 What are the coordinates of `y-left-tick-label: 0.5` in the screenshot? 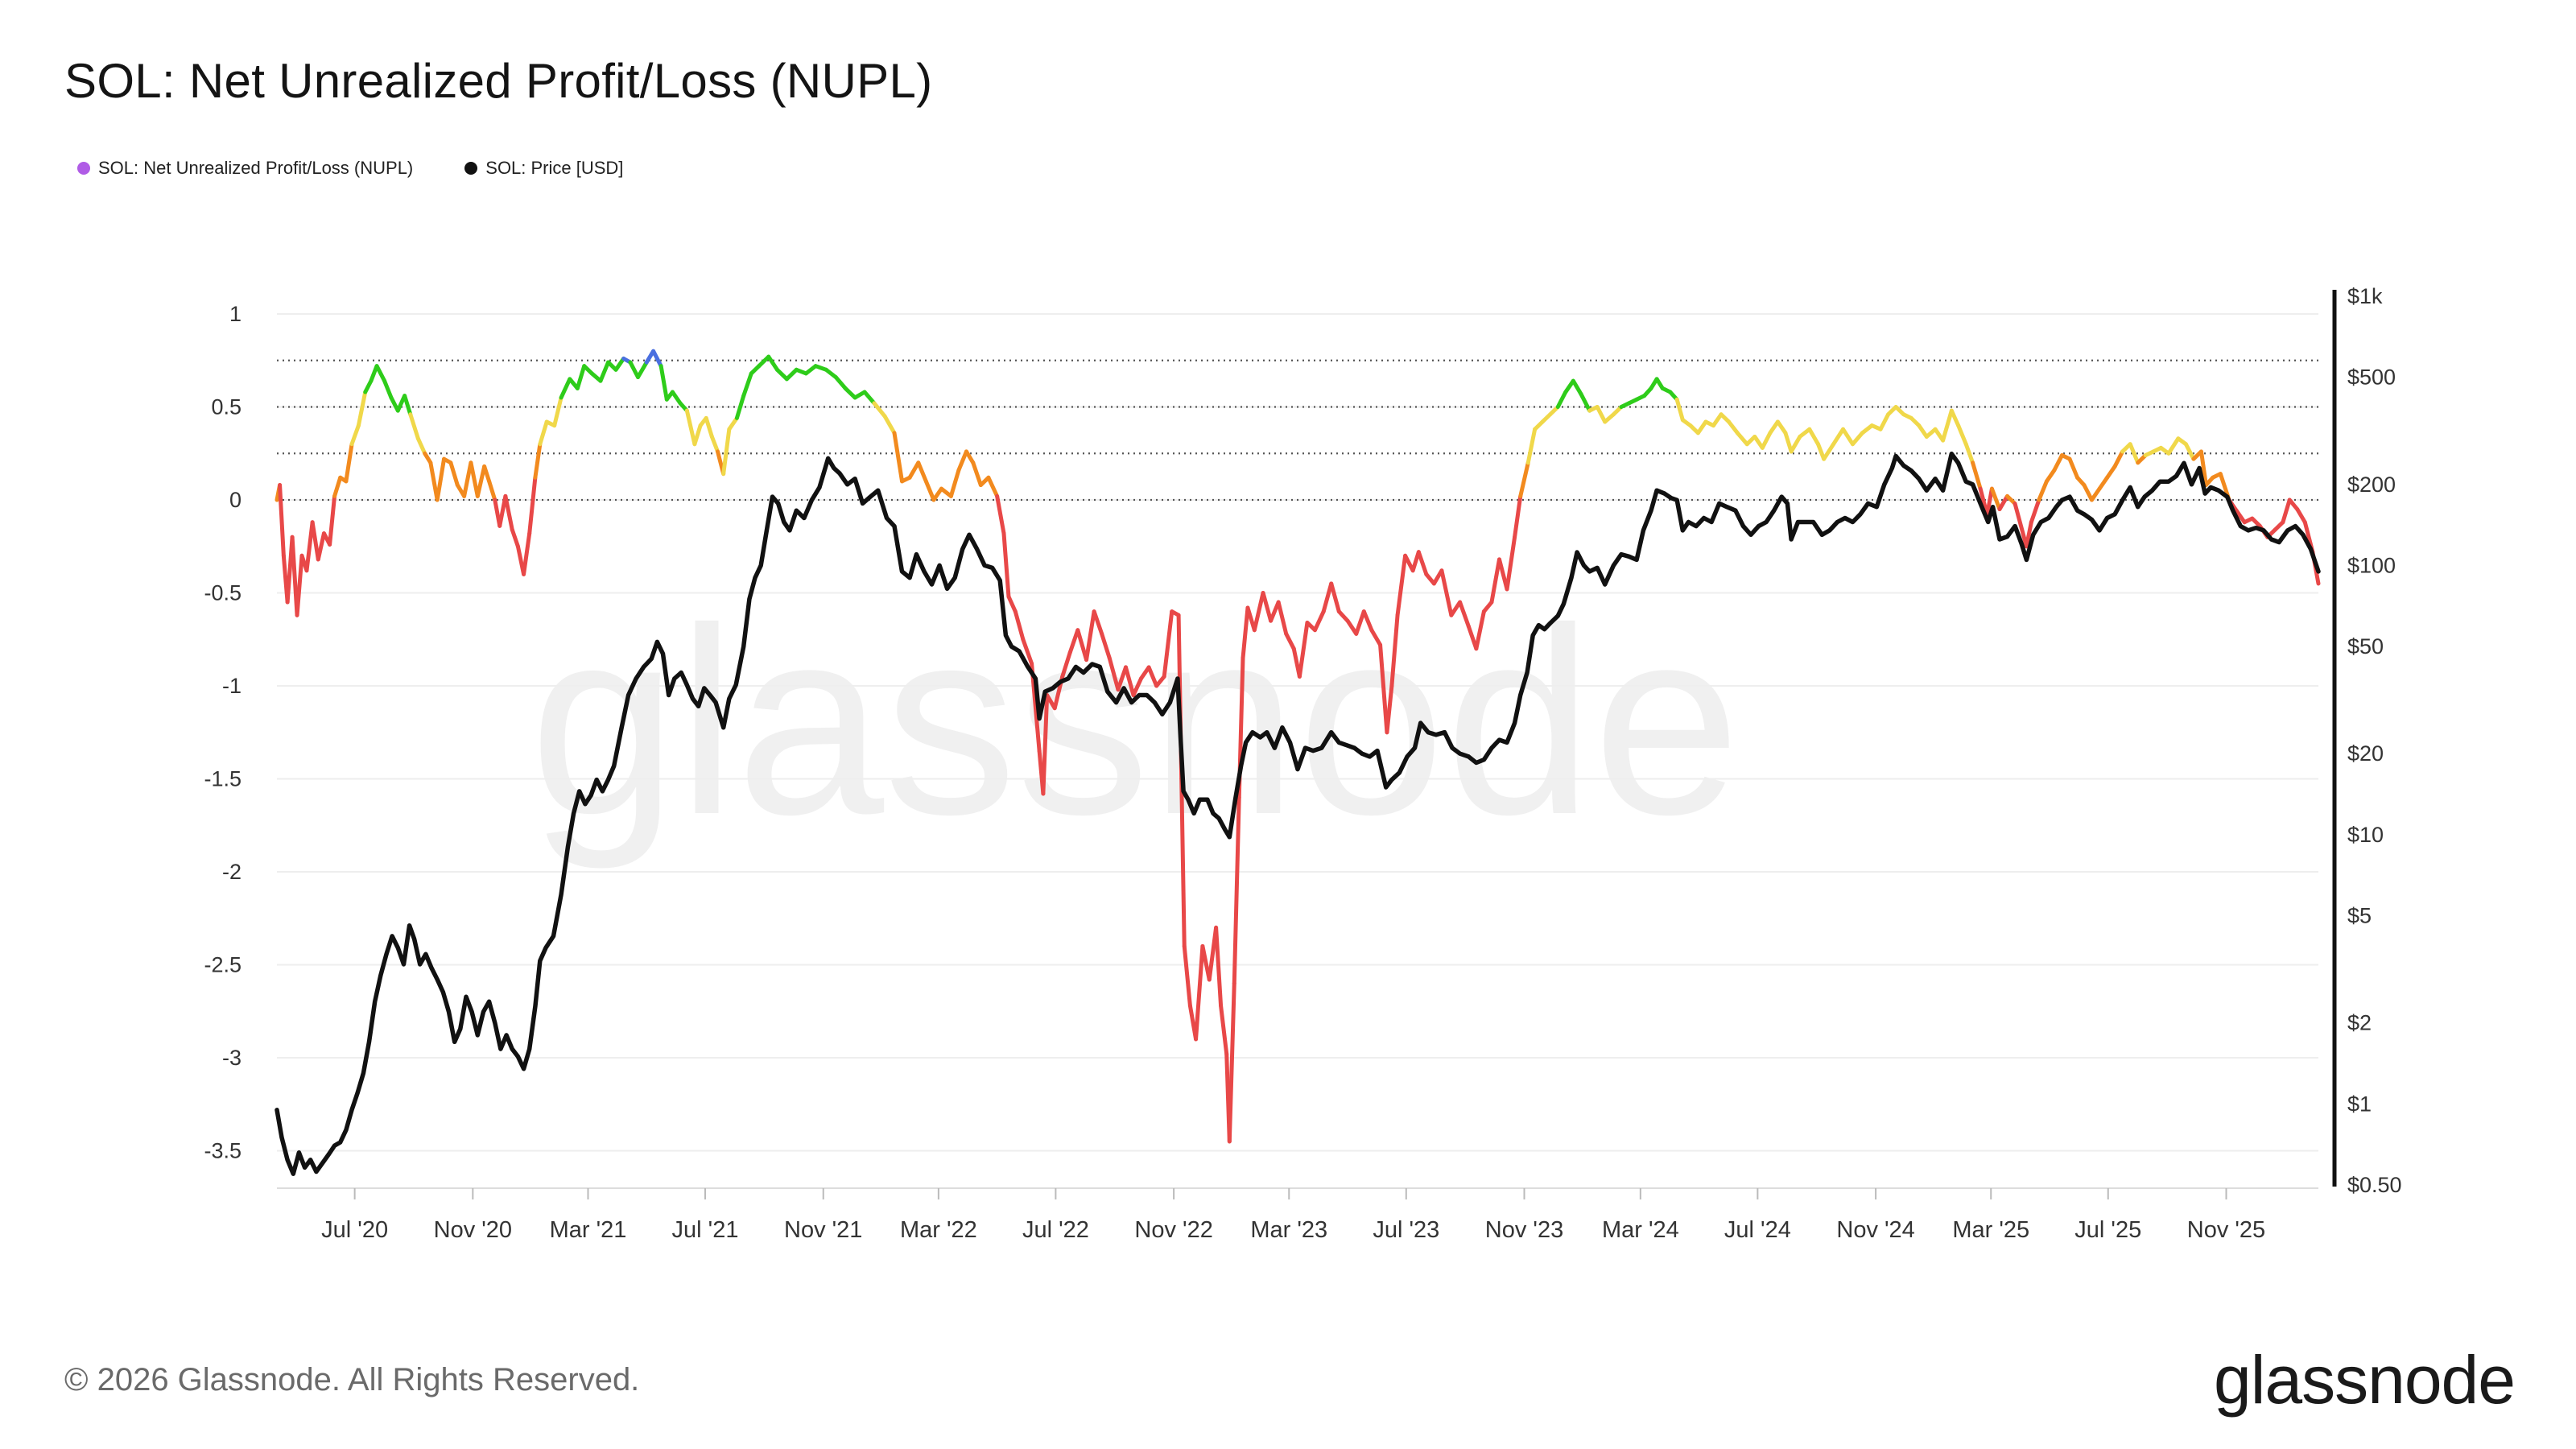 It's located at (226, 407).